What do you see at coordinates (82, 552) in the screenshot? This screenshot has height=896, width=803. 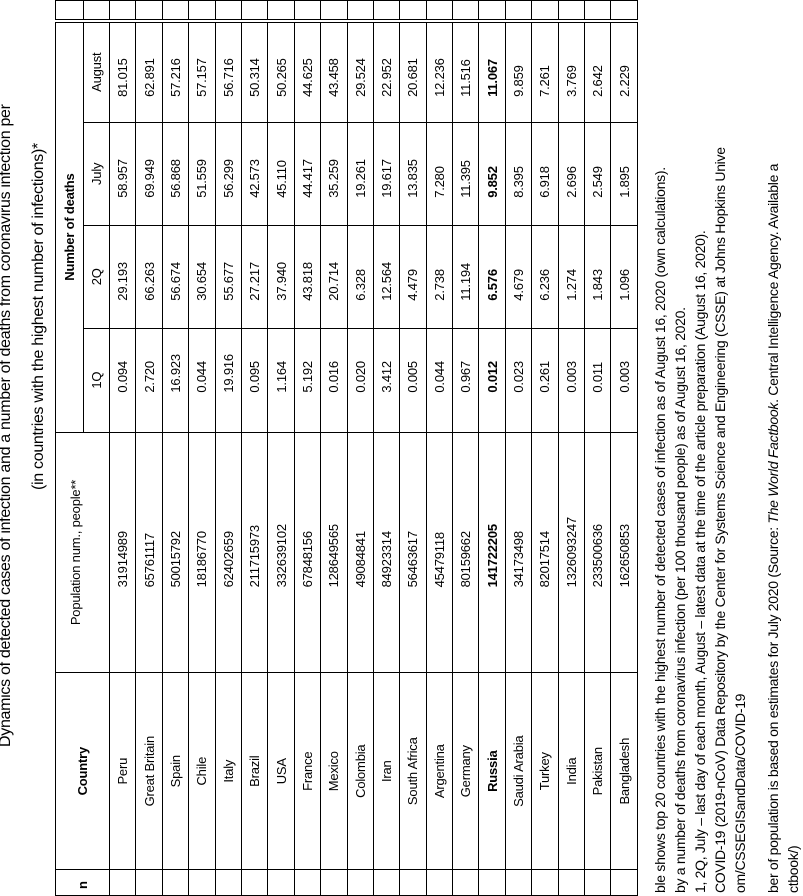 I see `header-population: Population num., people**` at bounding box center [82, 552].